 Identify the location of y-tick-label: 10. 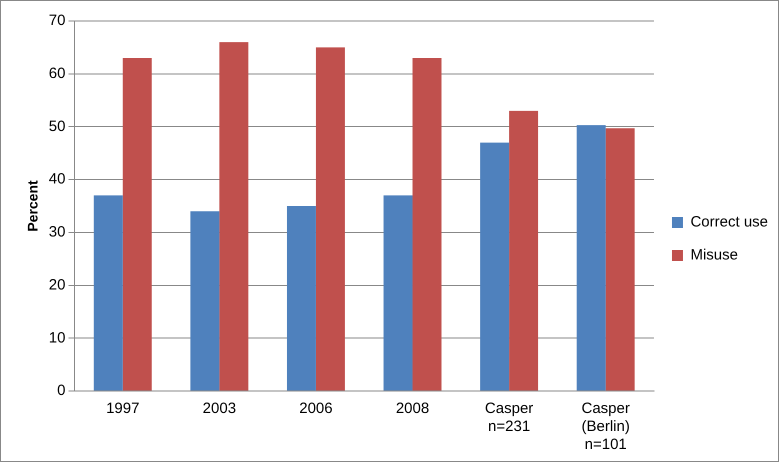
(57, 337).